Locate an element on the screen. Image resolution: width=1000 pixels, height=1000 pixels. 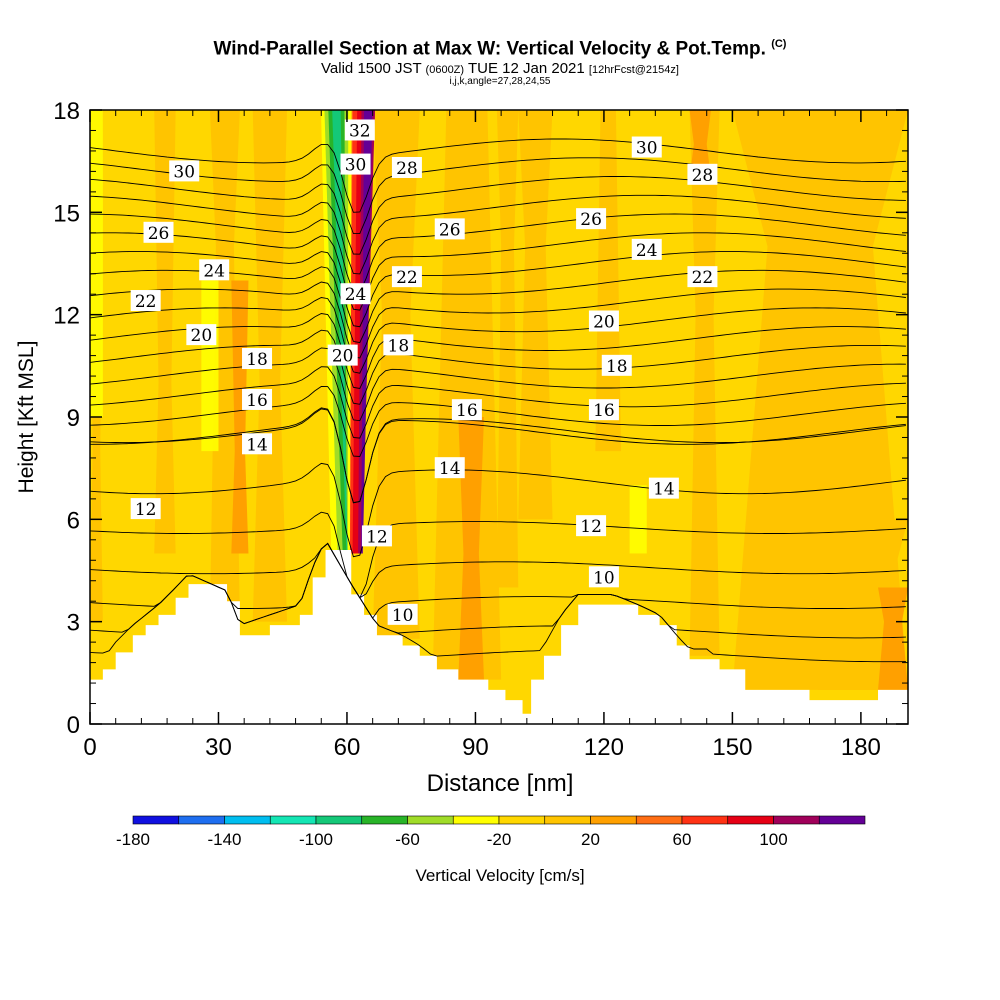
isentrope-label-text: 10 is located at coordinates (604, 578).